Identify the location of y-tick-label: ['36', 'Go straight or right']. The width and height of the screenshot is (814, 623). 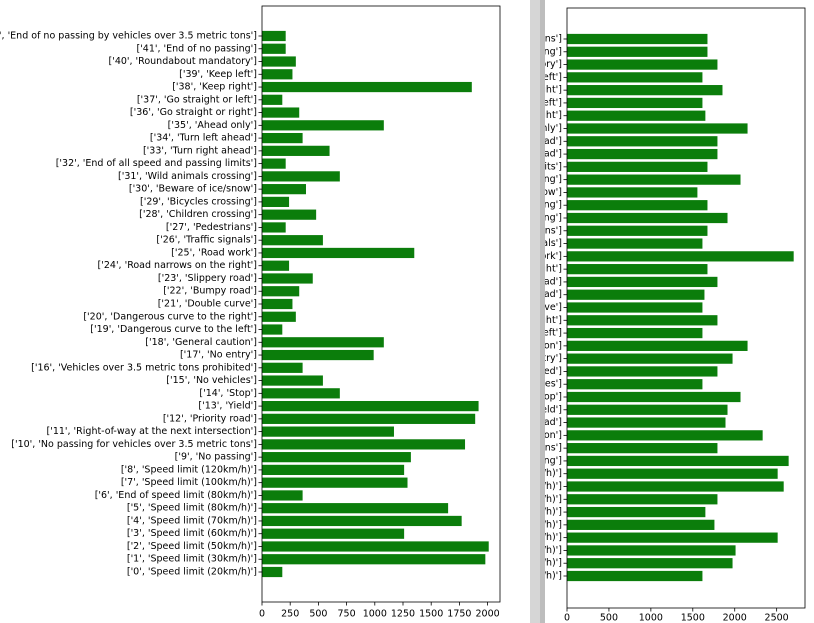
(498, 115).